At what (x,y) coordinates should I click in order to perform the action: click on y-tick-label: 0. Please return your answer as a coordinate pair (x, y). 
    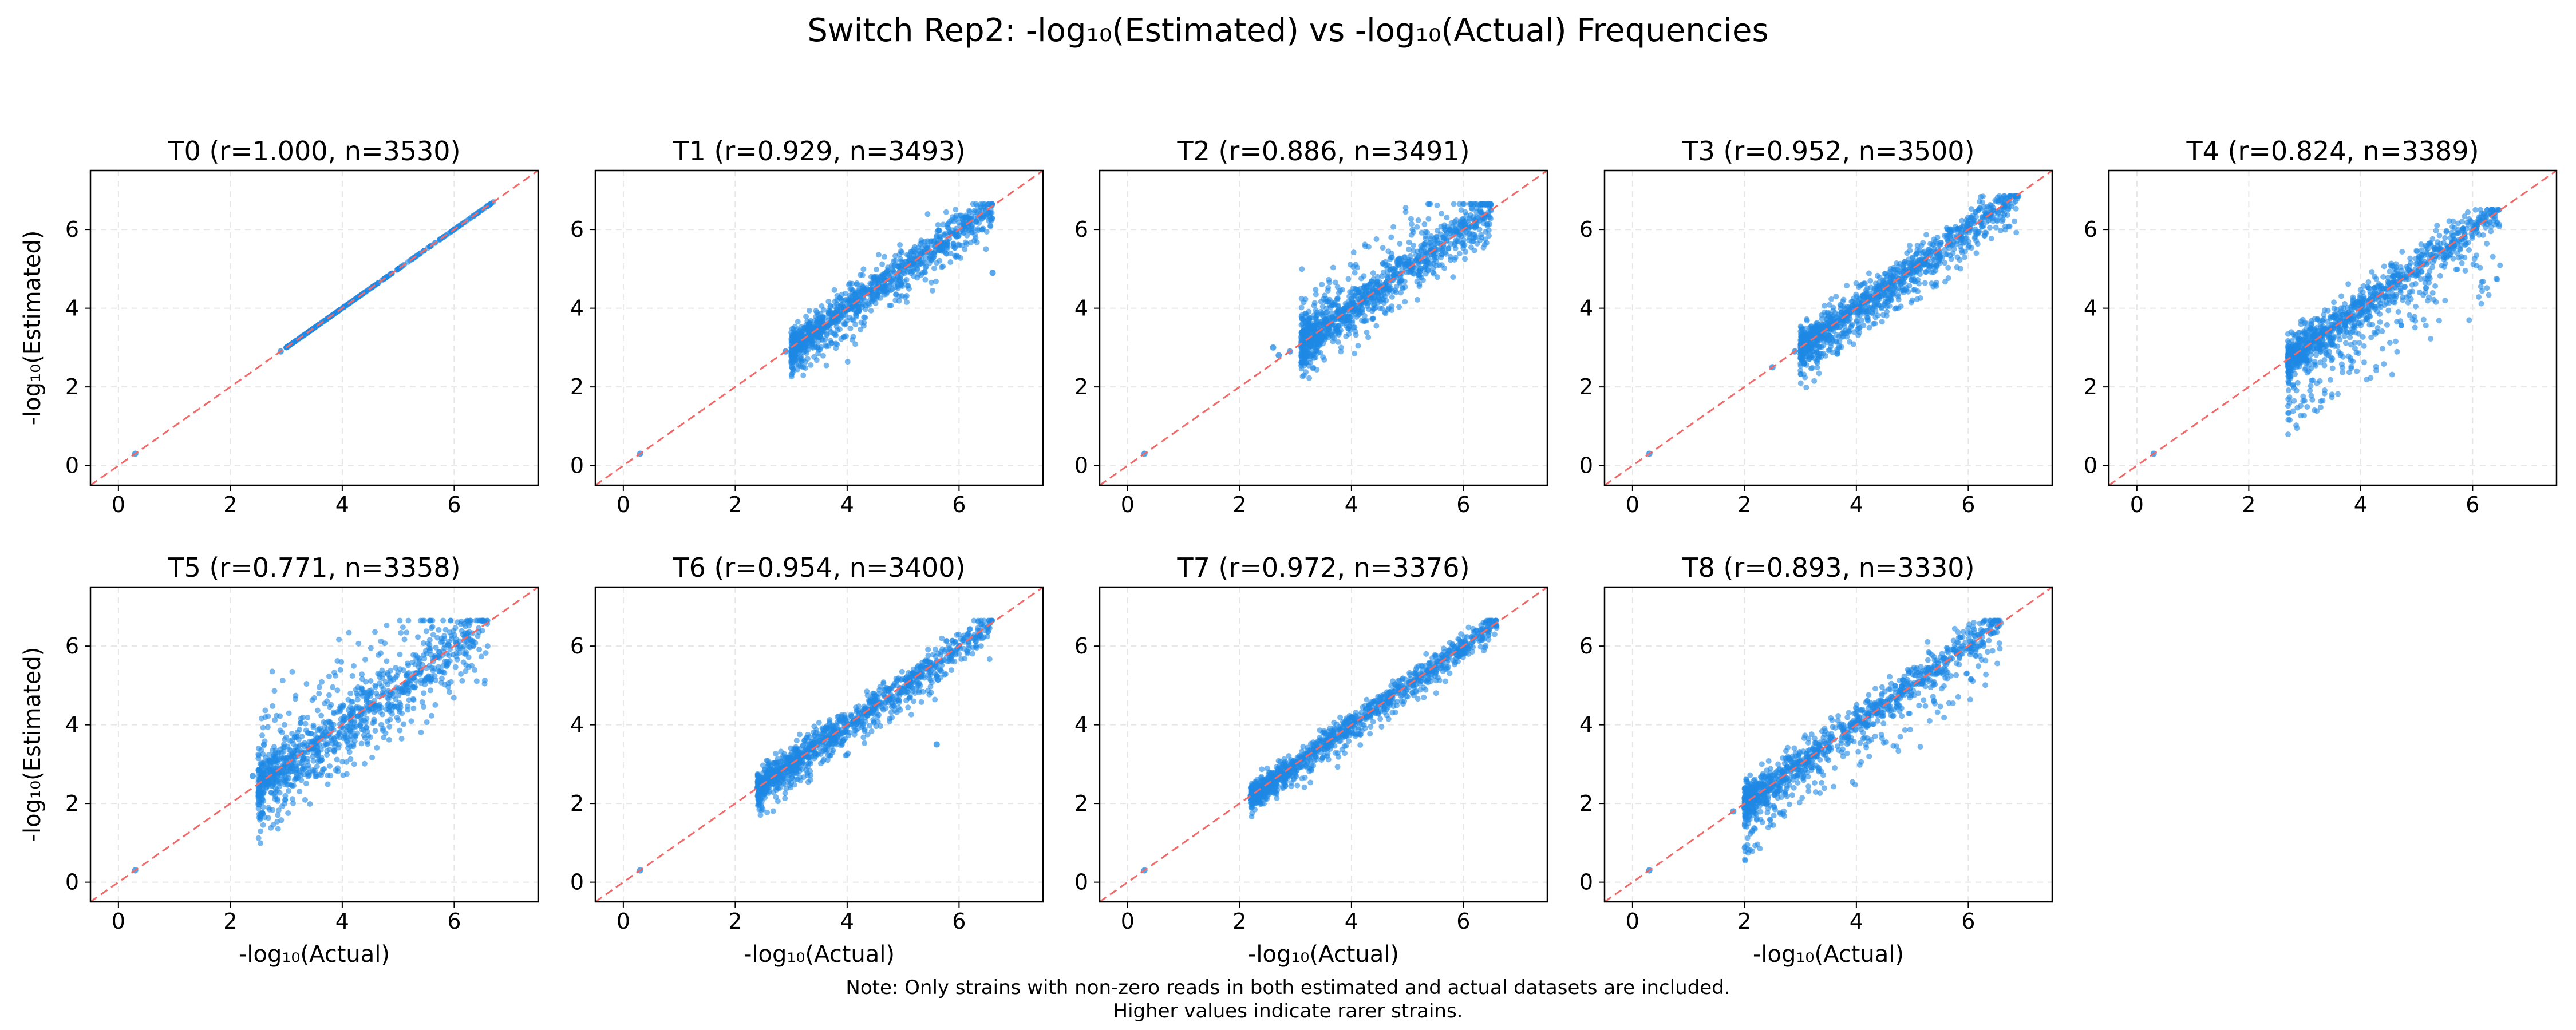
    Looking at the image, I should click on (2090, 465).